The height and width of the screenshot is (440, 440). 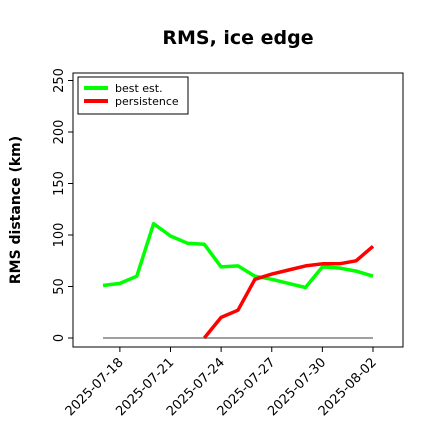 What do you see at coordinates (59, 132) in the screenshot?
I see `y-tick-label-200: 200` at bounding box center [59, 132].